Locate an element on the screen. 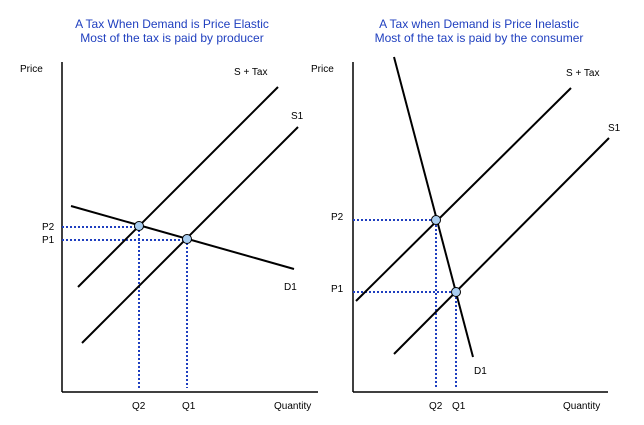  left-x-axis-label: Quantity is located at coordinates (292, 406).